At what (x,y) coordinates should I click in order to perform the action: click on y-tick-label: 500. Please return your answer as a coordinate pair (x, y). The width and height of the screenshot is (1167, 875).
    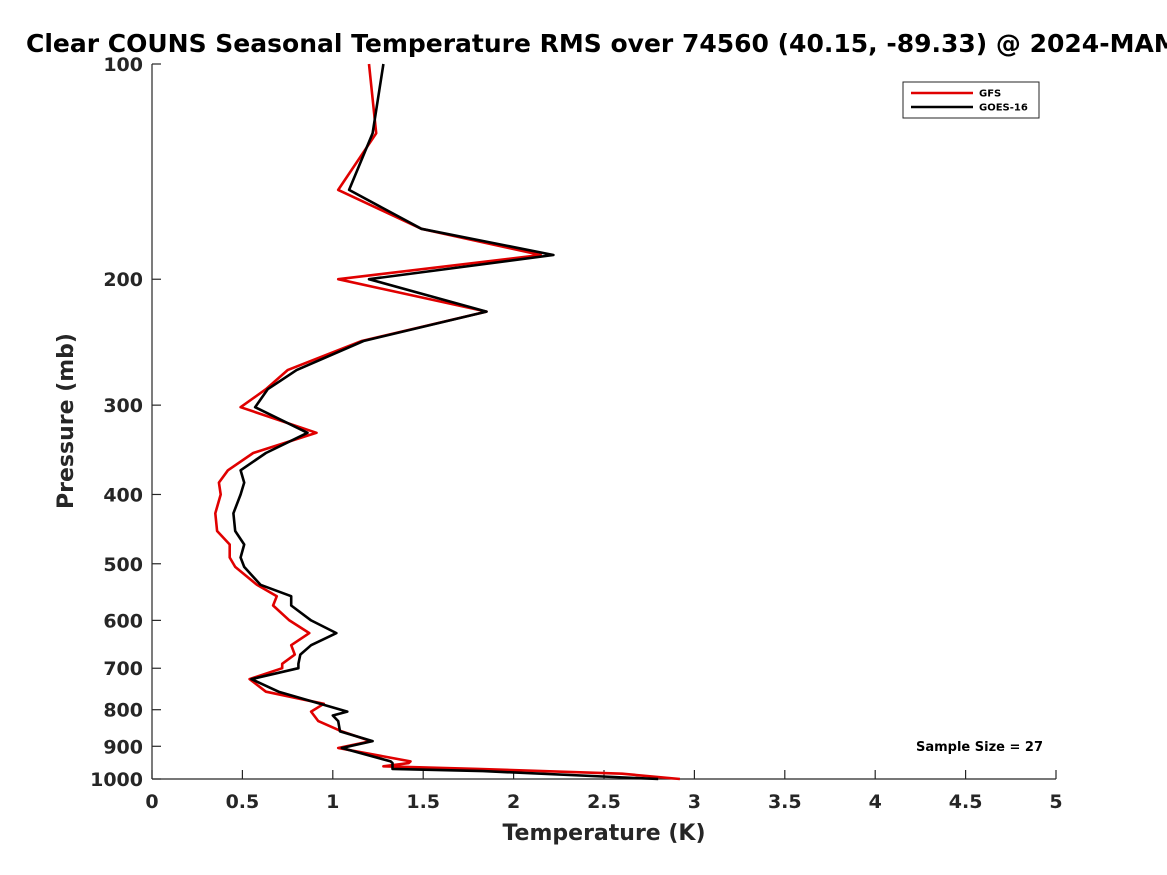
    Looking at the image, I should click on (123, 565).